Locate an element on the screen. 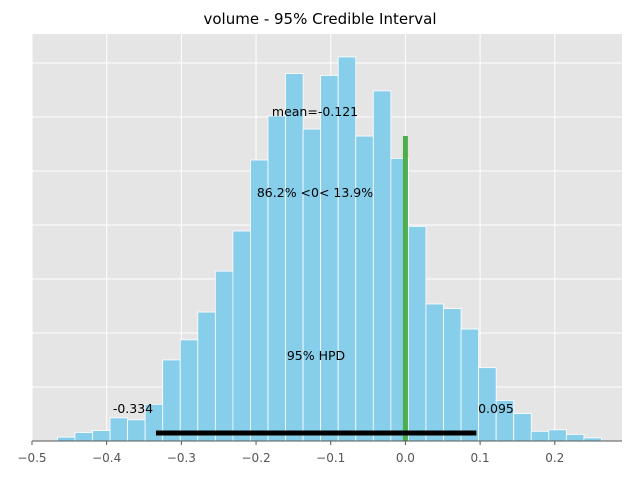 This screenshot has width=640, height=480. x-tick-label: −0.2 is located at coordinates (255, 458).